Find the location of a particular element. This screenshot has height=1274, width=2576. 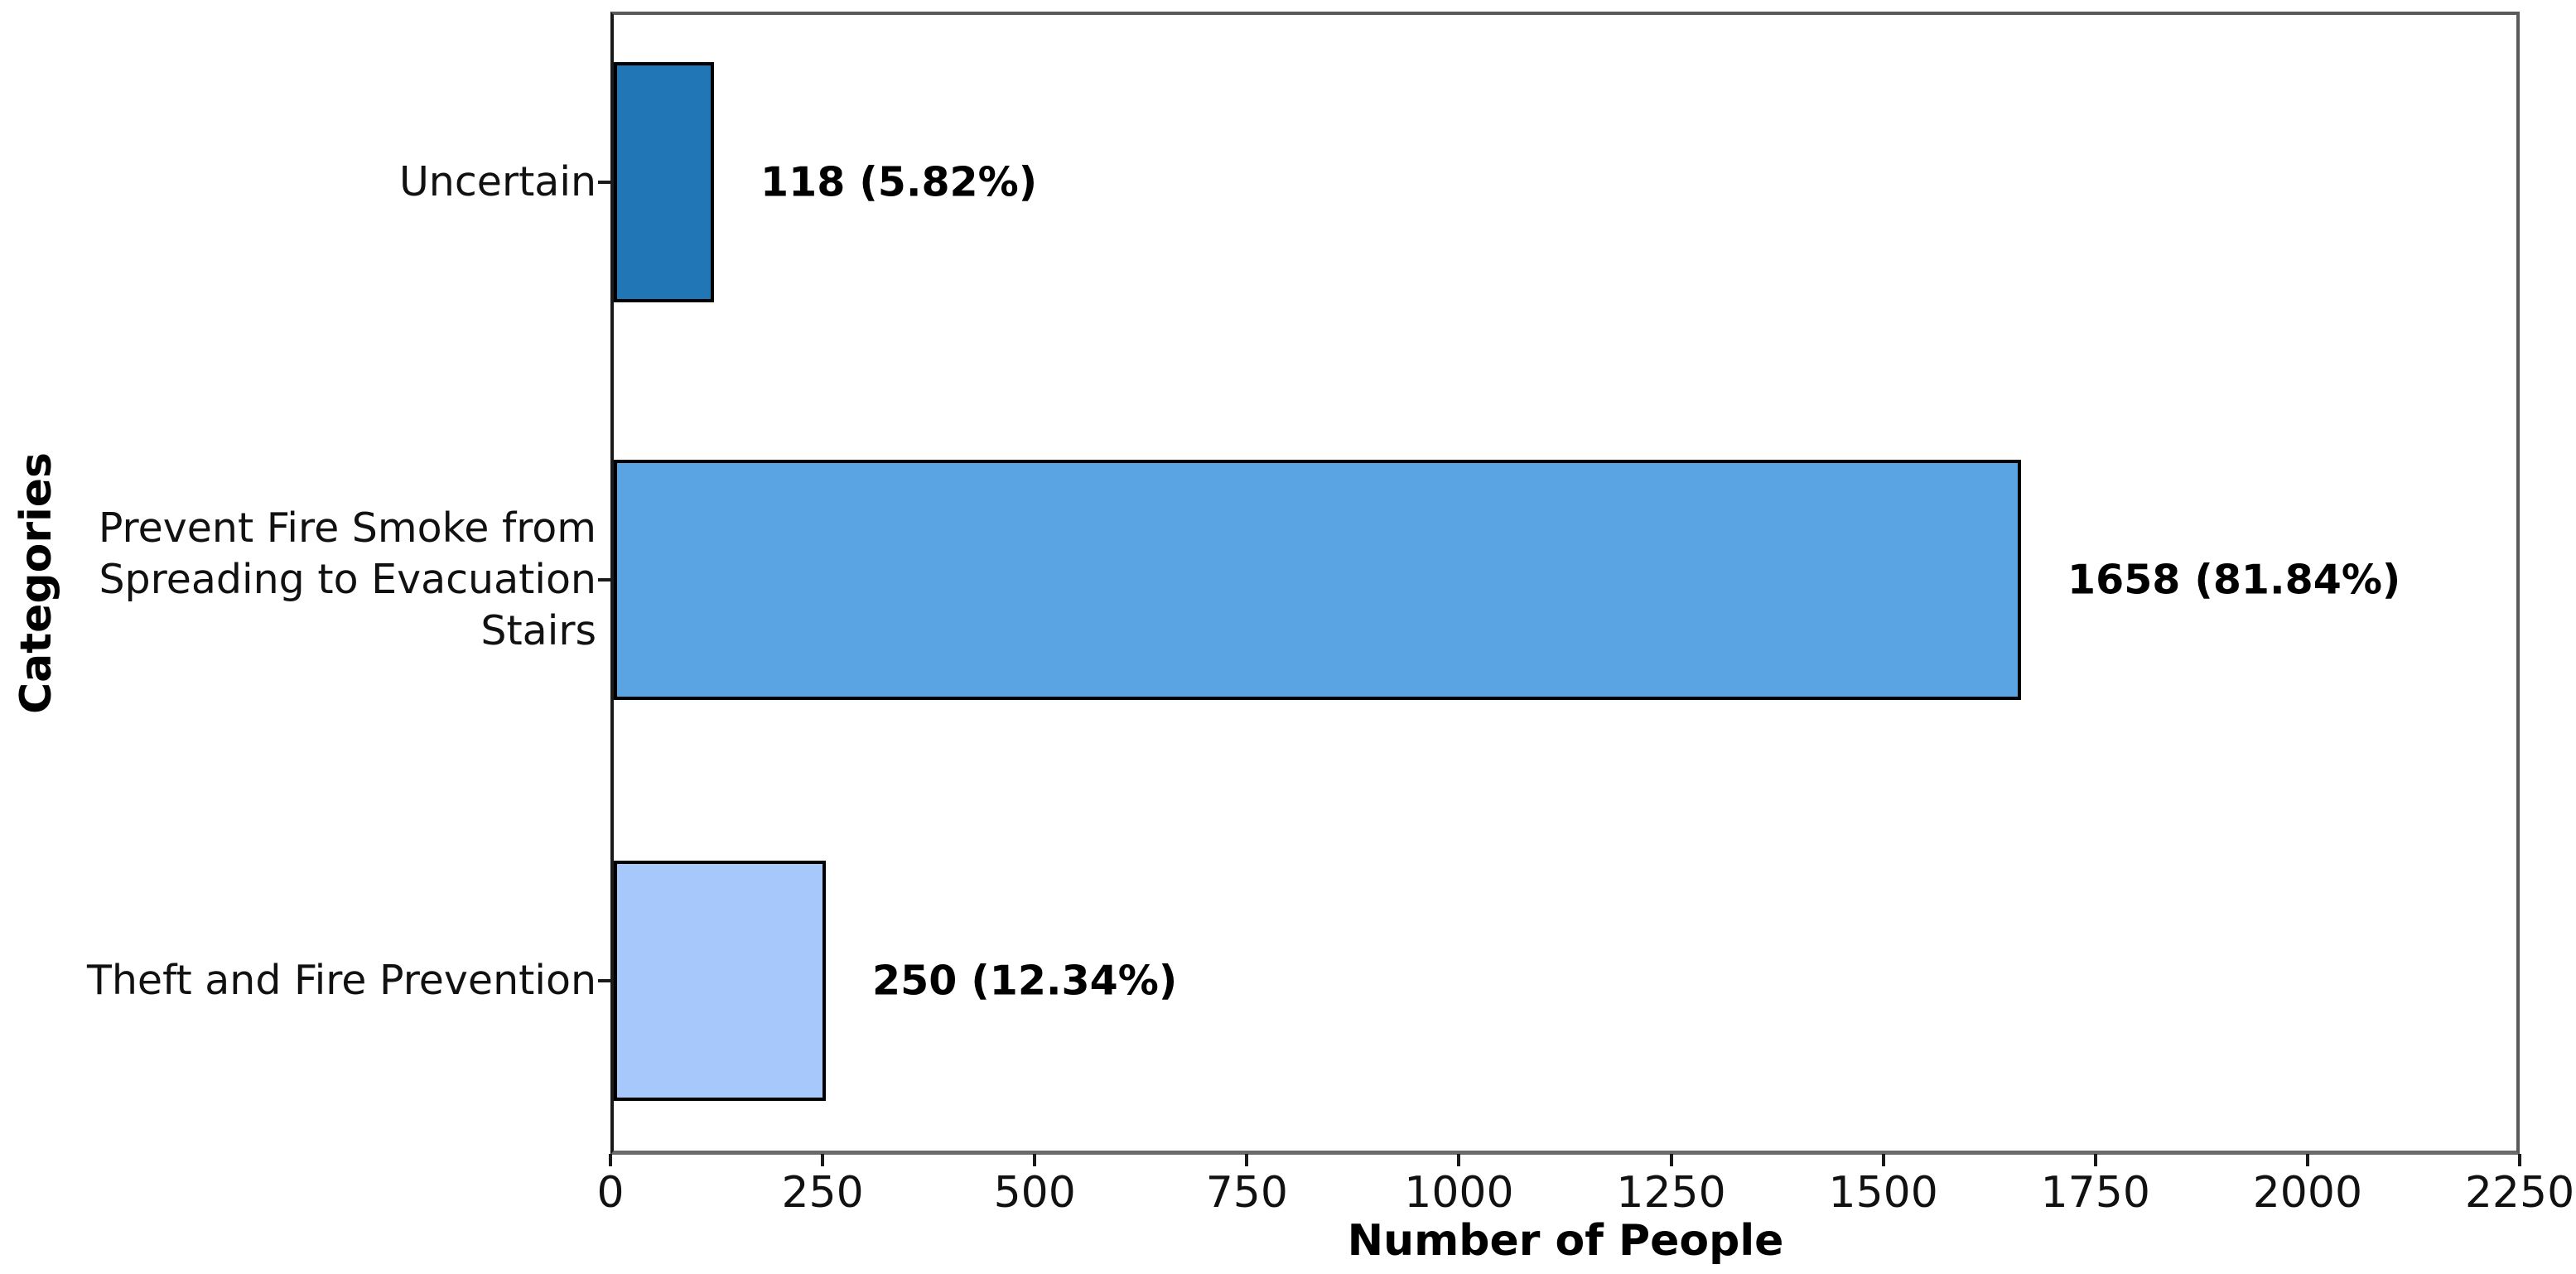

category-tick-label-line: Theft and Fire Prevention is located at coordinates (341, 981).